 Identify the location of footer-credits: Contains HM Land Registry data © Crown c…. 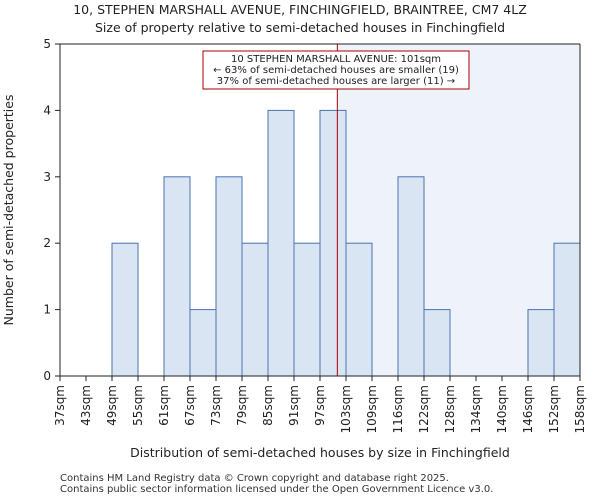
(276, 484).